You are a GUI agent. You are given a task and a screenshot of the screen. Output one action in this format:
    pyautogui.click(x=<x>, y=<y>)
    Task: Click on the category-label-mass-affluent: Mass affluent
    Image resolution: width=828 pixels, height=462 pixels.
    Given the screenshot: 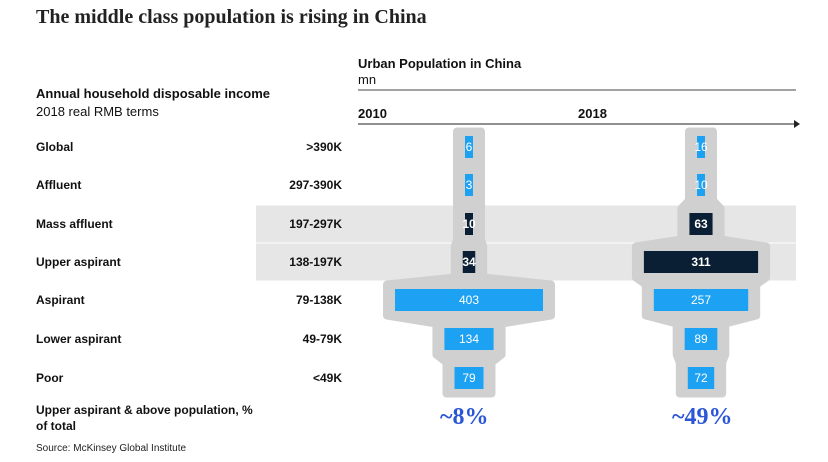 What is the action you would take?
    pyautogui.click(x=74, y=224)
    